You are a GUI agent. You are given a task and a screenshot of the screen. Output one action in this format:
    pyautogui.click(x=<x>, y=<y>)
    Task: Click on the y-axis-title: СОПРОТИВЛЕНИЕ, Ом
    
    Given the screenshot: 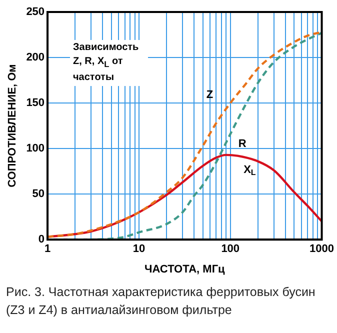 What is the action you would take?
    pyautogui.click(x=12, y=126)
    